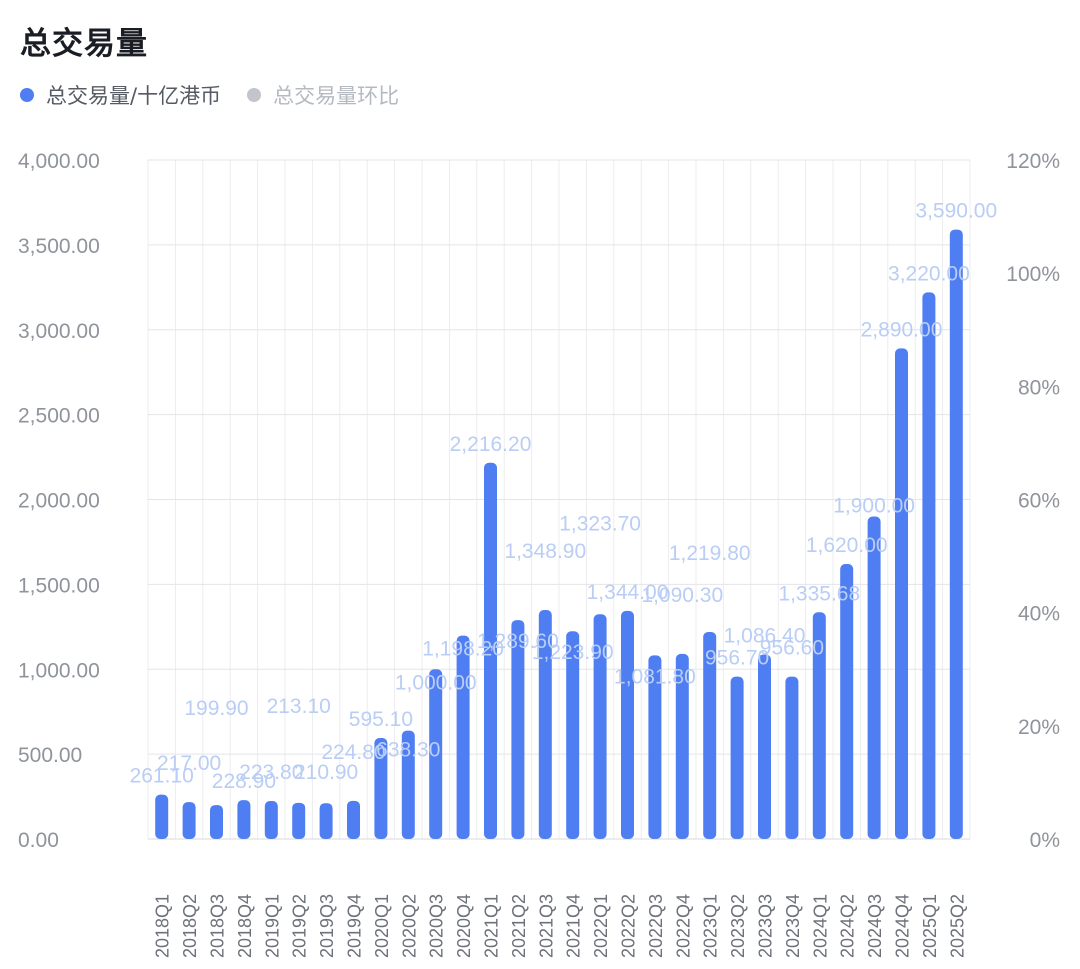  Describe the element at coordinates (518, 641) in the screenshot. I see `data-label: 1,289.60` at that location.